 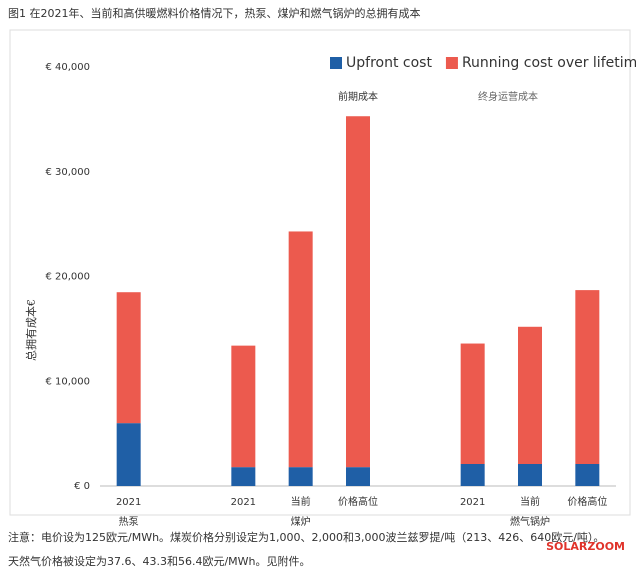 I want to click on y-tick-label: € 0, so click(x=82, y=486).